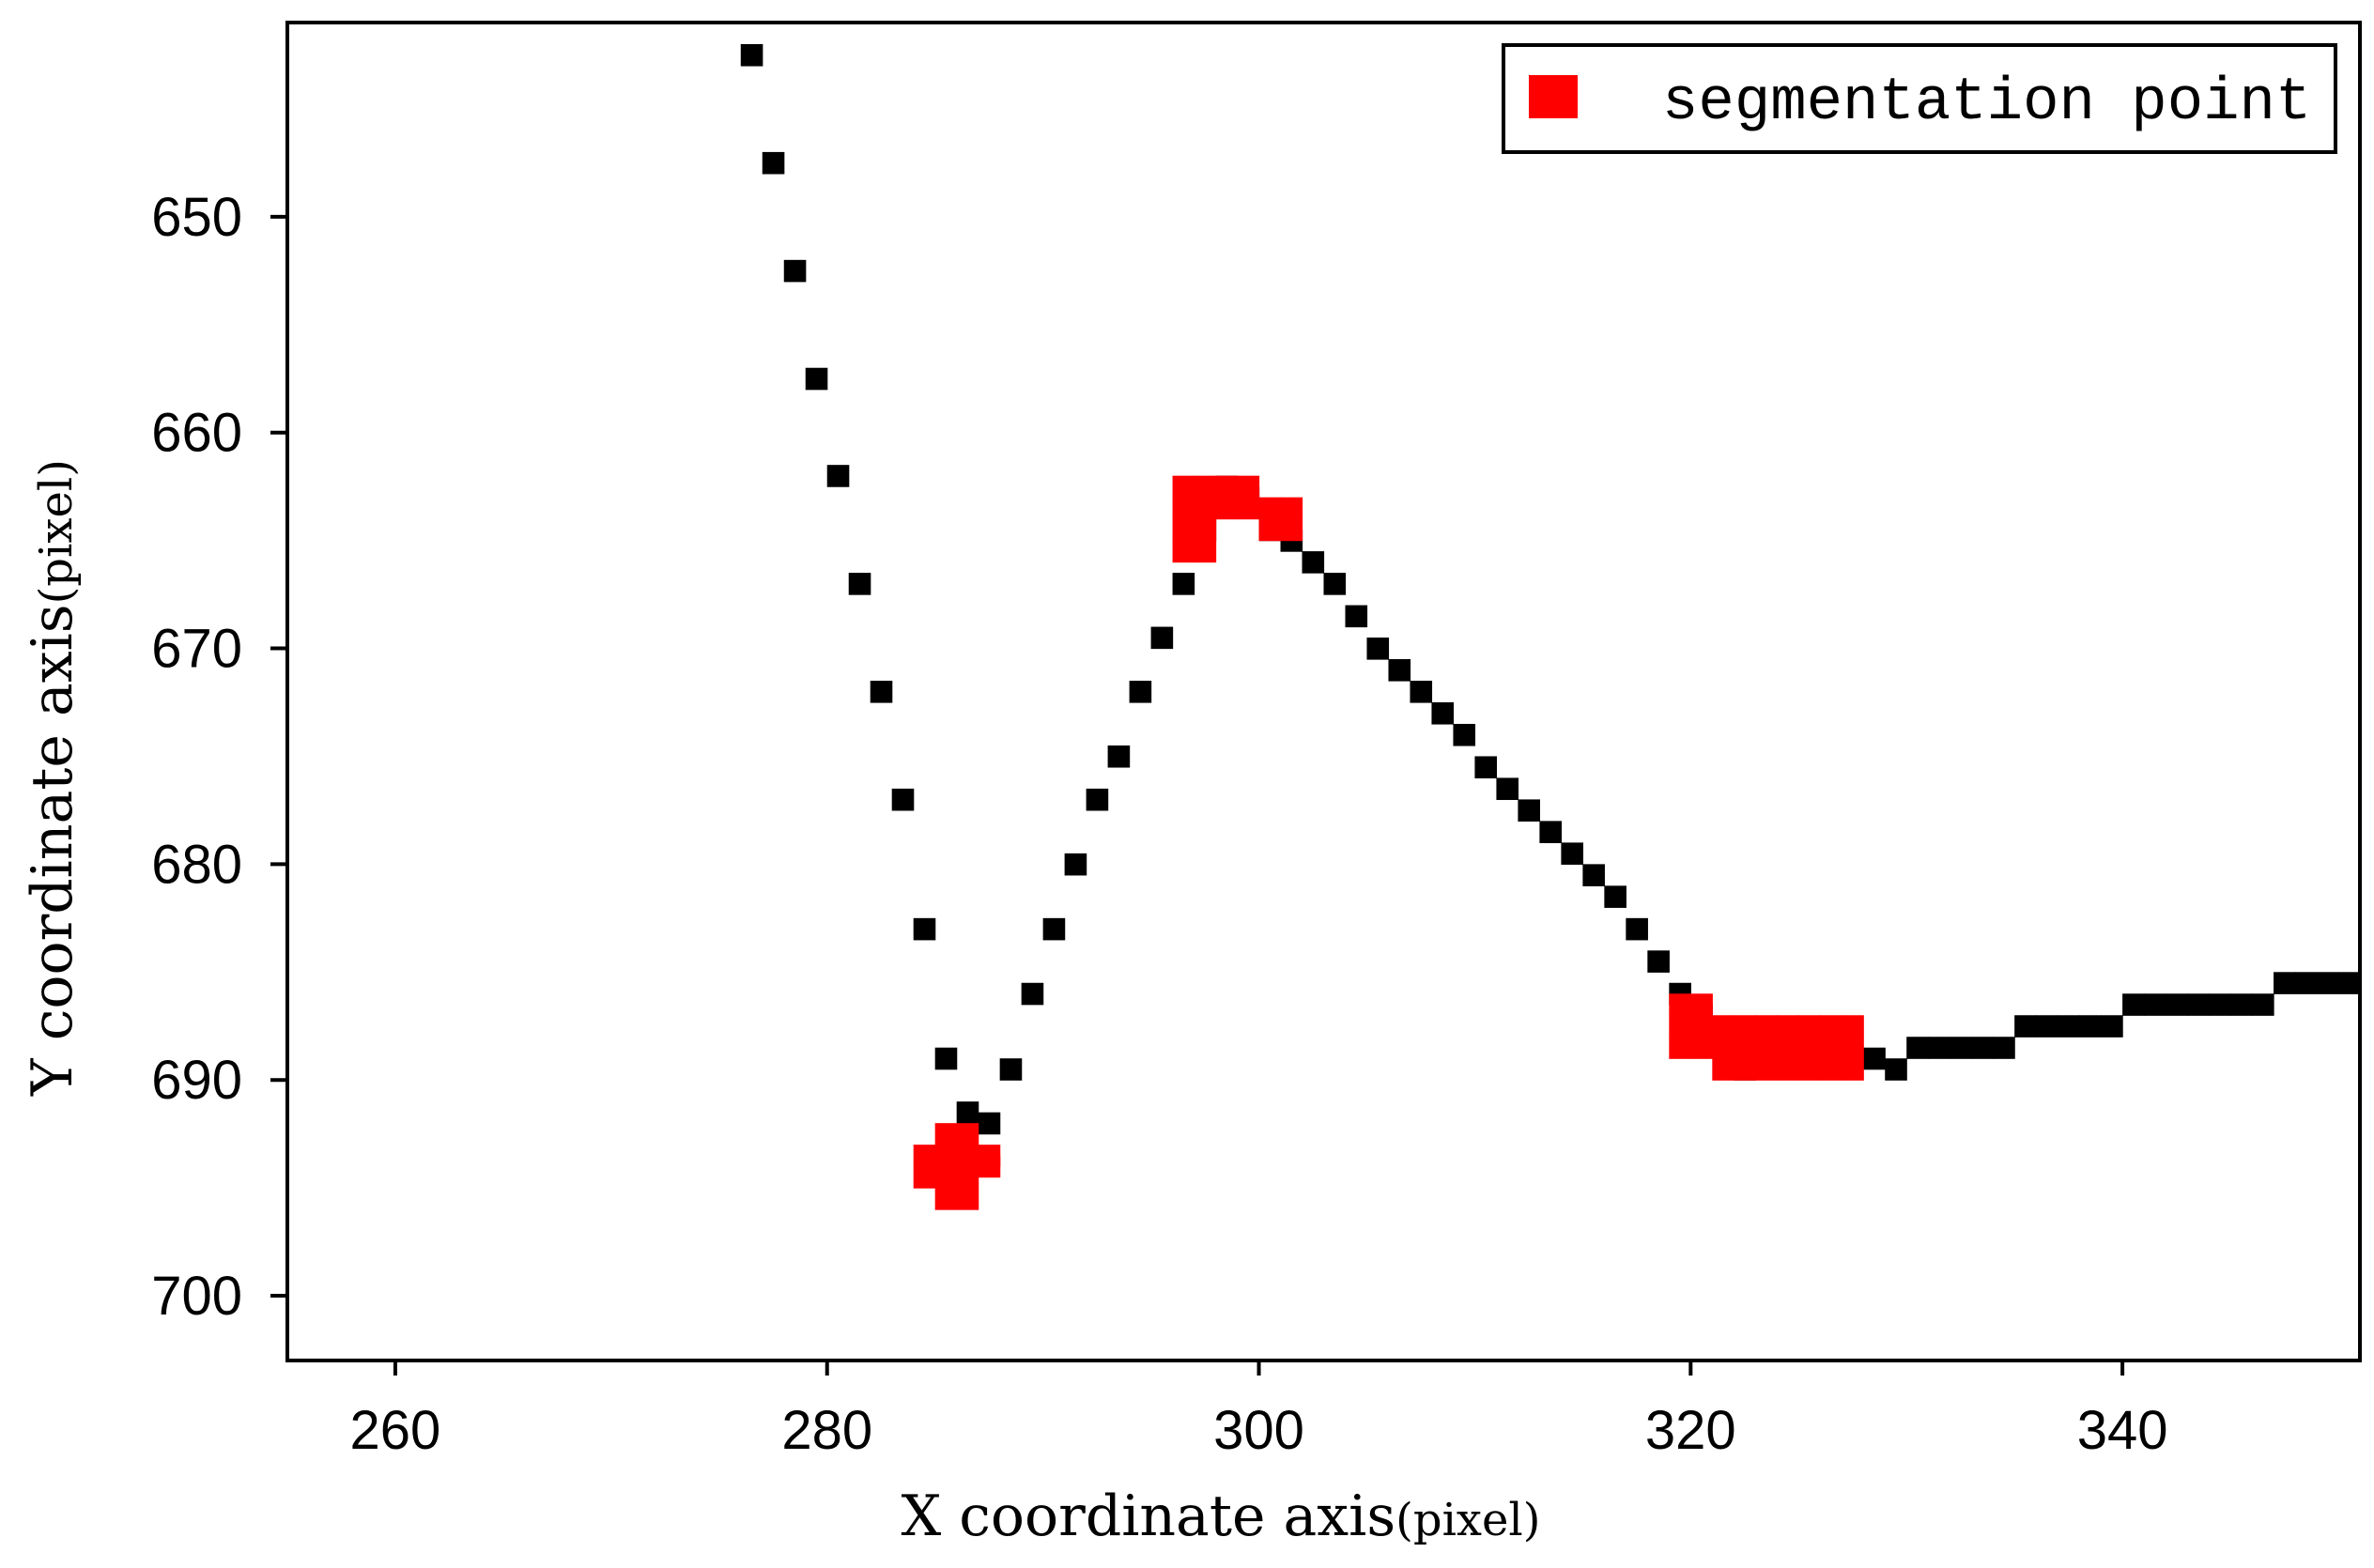 This screenshot has width=2374, height=1568. Describe the element at coordinates (1467, 1520) in the screenshot. I see `x-axis-unit: (pixel)` at that location.